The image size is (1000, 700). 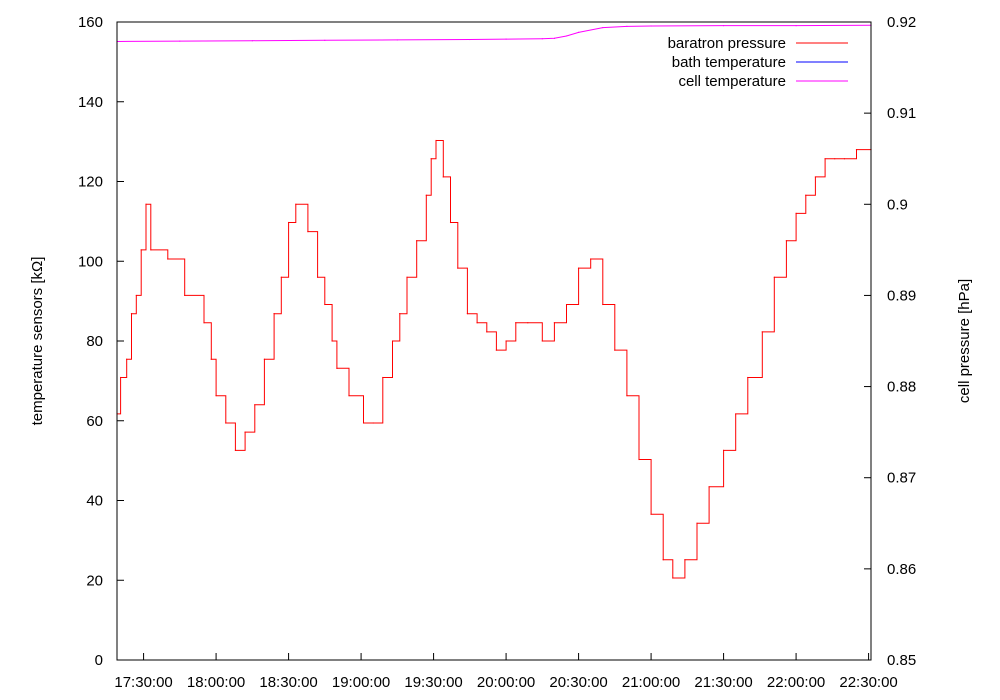 I want to click on y-tick-label: 80, so click(x=94, y=341).